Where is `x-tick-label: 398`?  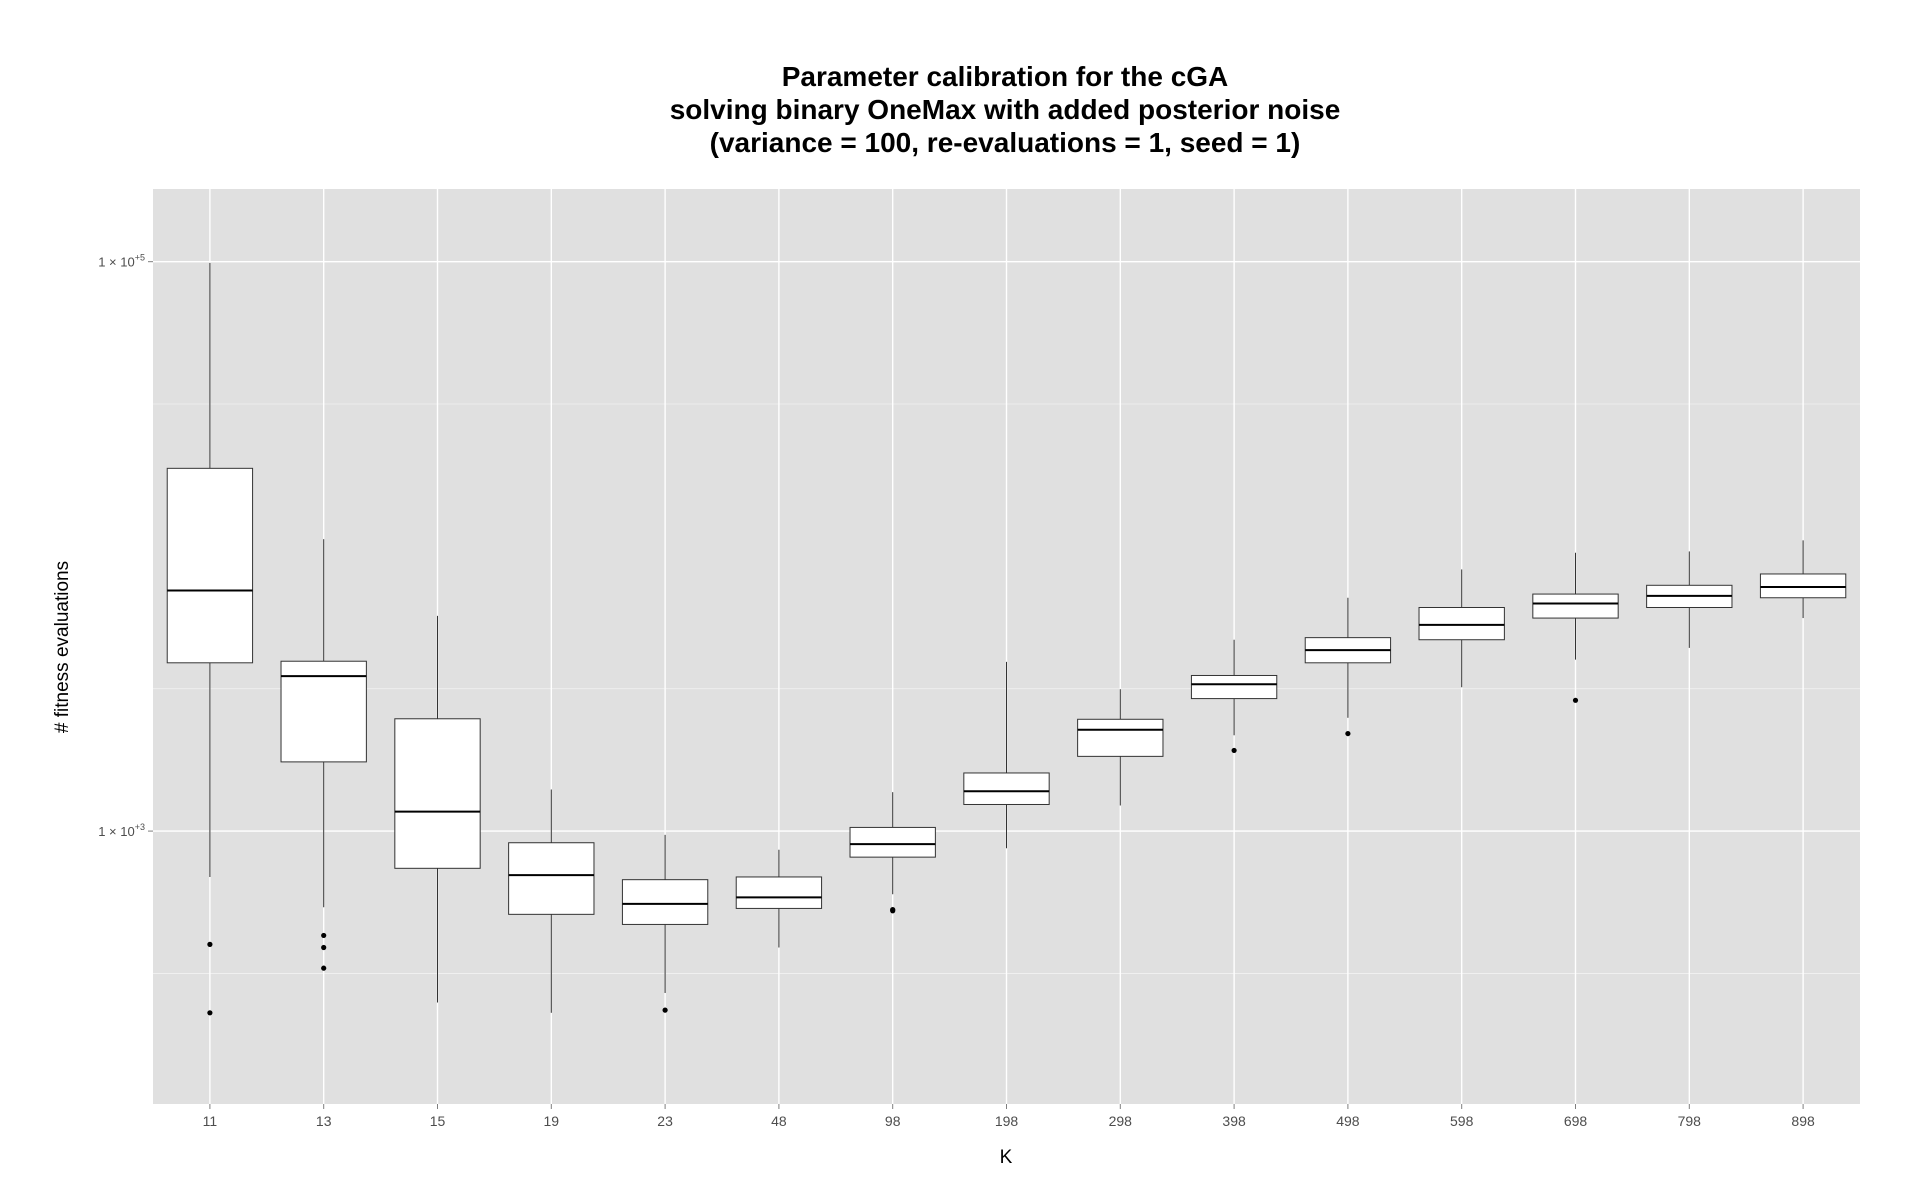 x-tick-label: 398 is located at coordinates (1234, 1121).